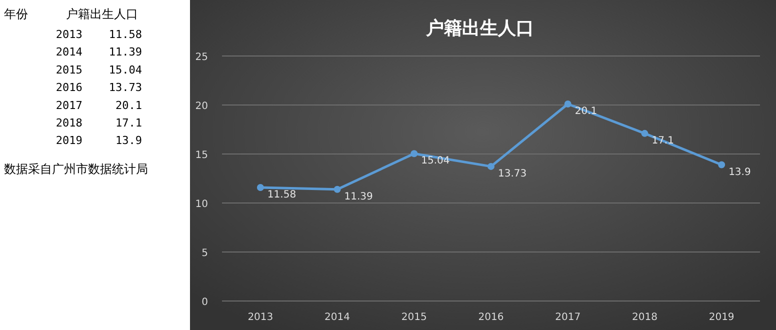  I want to click on text: 2017 20.1, so click(99, 105).